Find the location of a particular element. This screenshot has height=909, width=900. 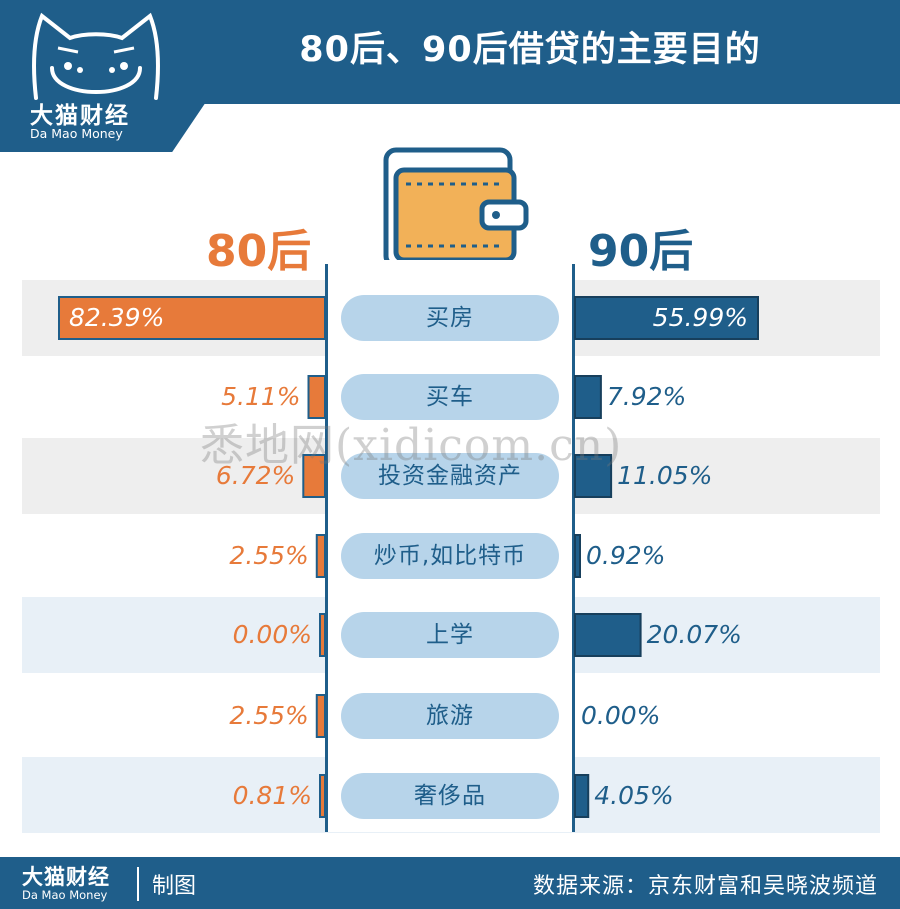

value-label-90s: 0.92% is located at coordinates (626, 555).